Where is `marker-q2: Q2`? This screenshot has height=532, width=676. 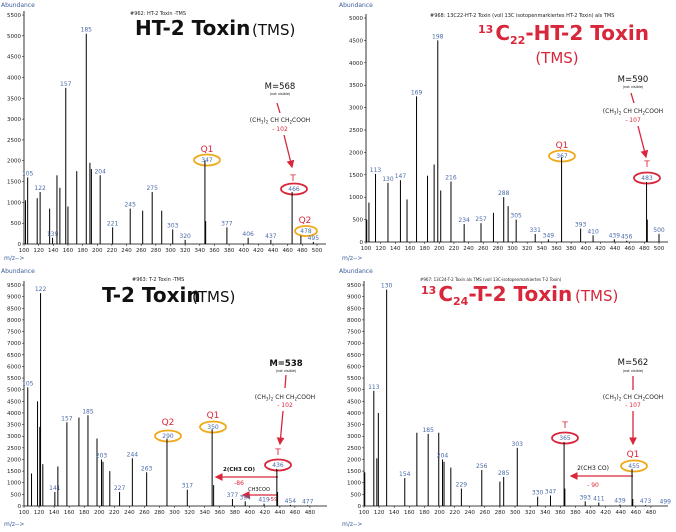 marker-q2: Q2 is located at coordinates (305, 221).